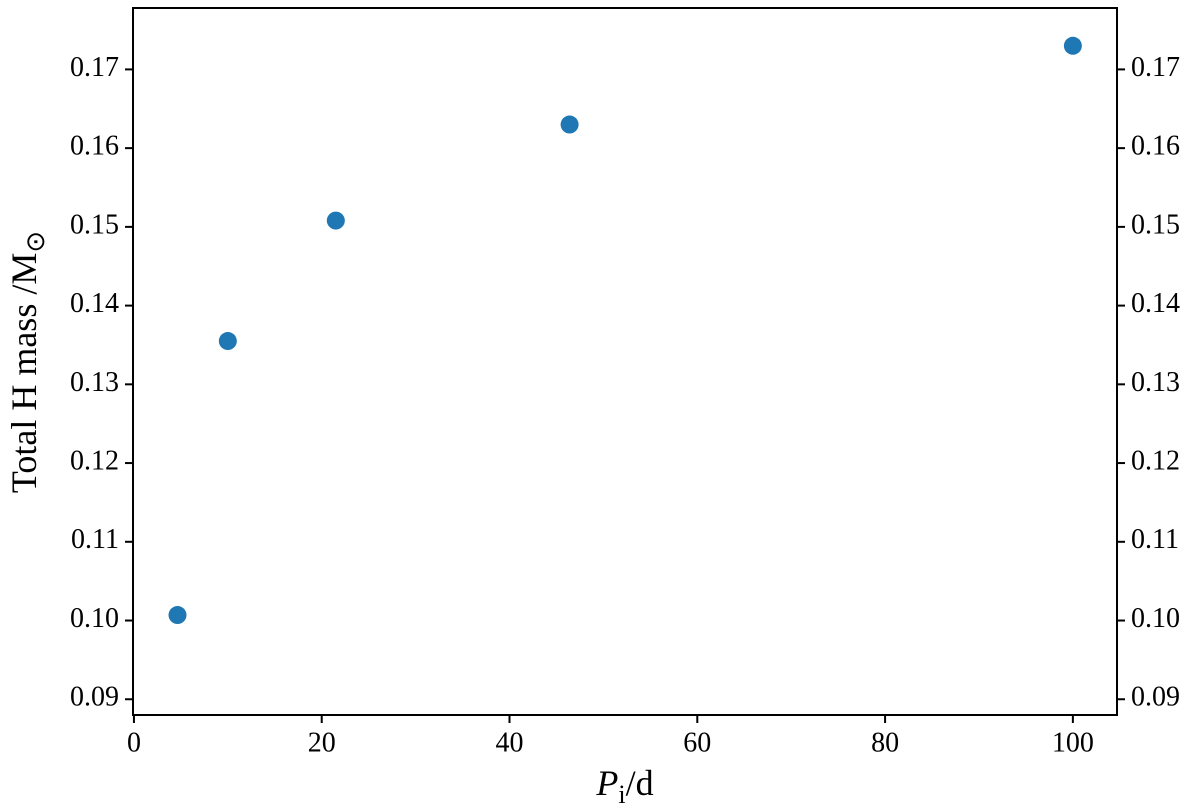  What do you see at coordinates (606, 783) in the screenshot?
I see `x-label-symbol: P` at bounding box center [606, 783].